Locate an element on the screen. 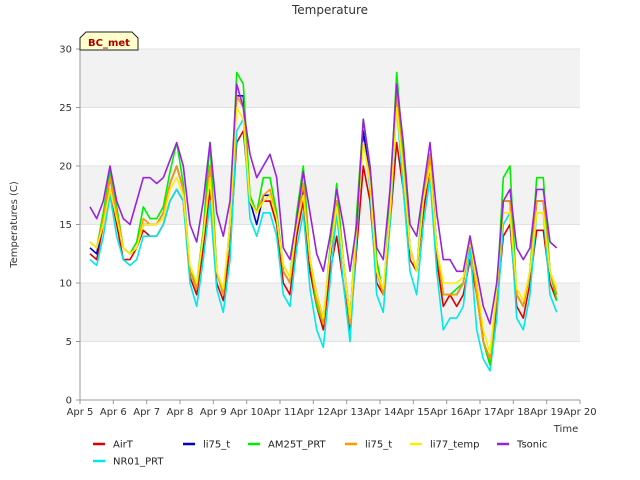  x-tick-label: Apr 16 is located at coordinates (446, 412).